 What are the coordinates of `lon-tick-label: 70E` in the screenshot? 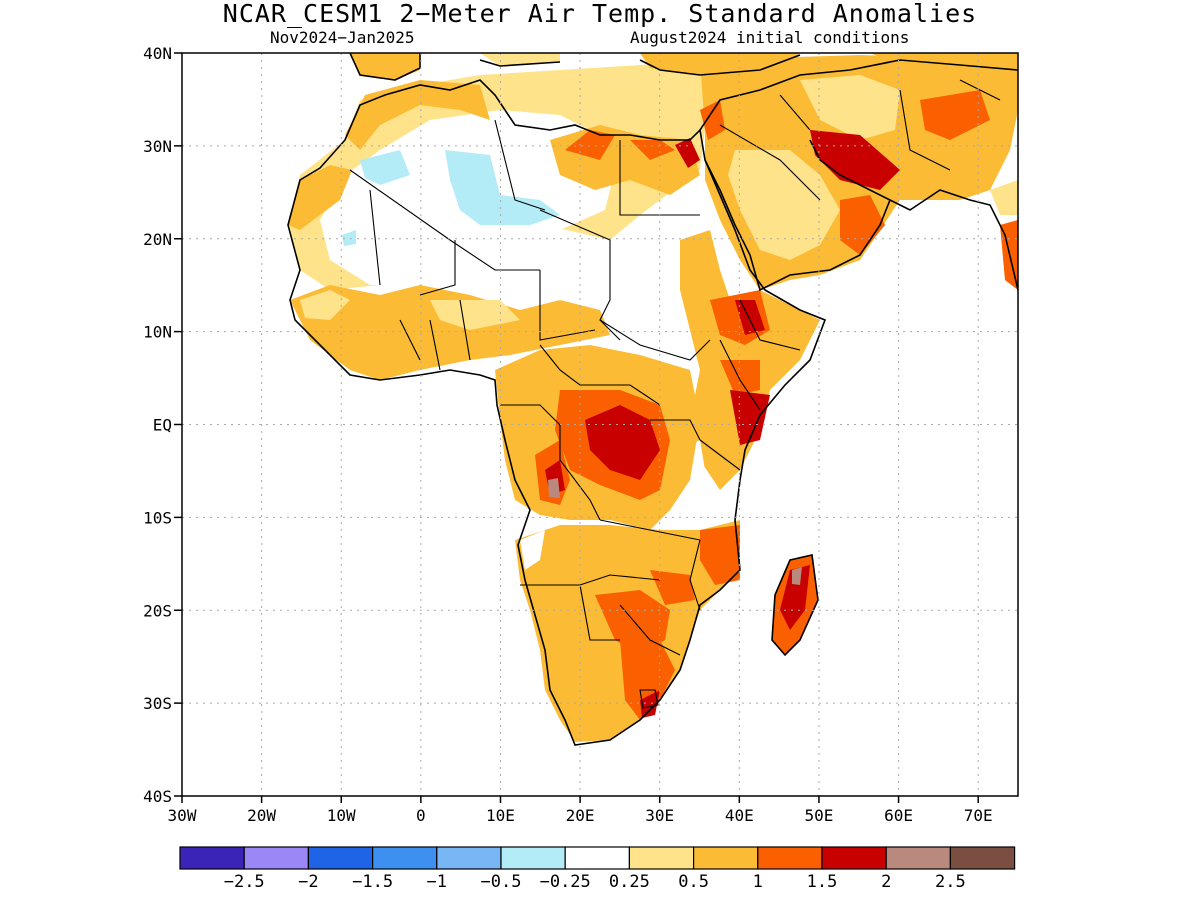 It's located at (978, 815).